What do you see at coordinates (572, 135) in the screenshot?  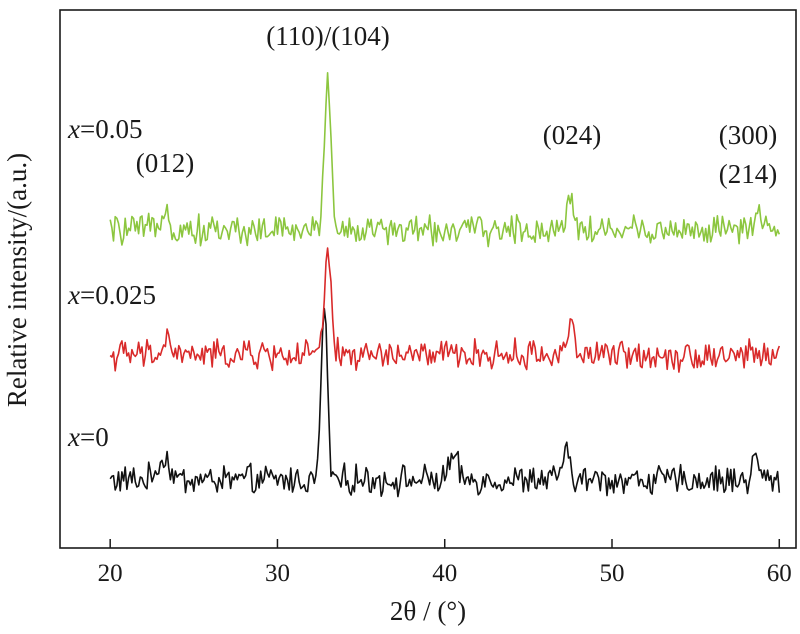 I see `annotation-024: (024)` at bounding box center [572, 135].